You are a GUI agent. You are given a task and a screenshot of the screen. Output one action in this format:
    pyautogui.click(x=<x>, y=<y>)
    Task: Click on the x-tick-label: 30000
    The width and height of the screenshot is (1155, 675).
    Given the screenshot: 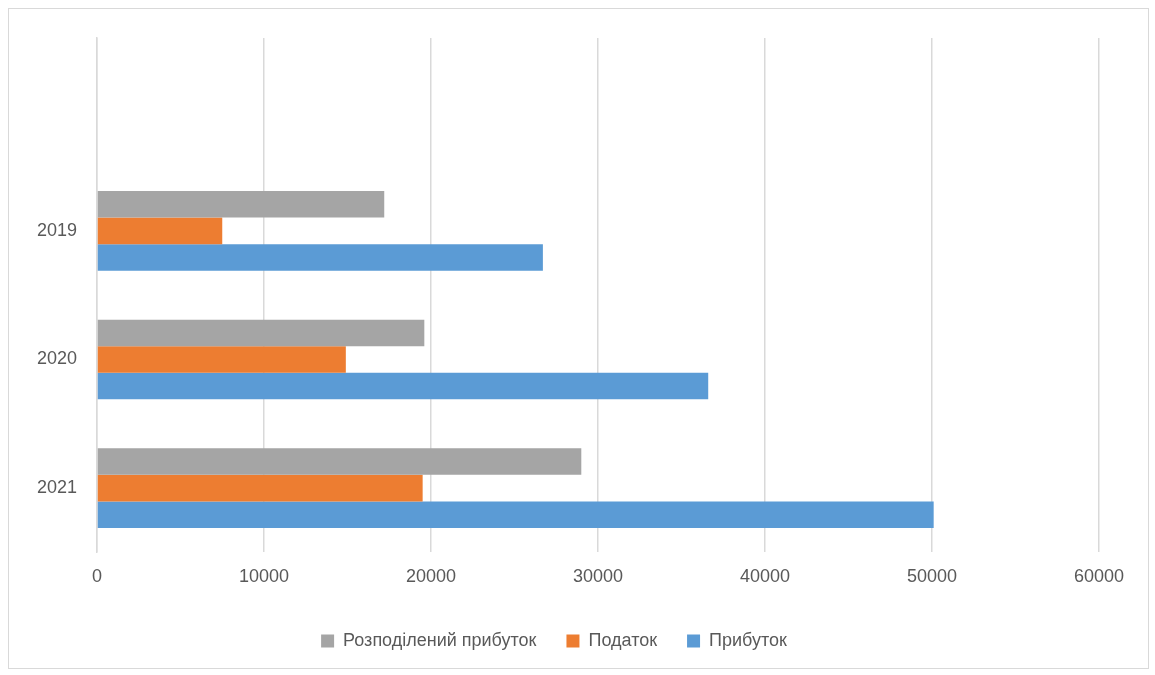 What is the action you would take?
    pyautogui.click(x=598, y=576)
    